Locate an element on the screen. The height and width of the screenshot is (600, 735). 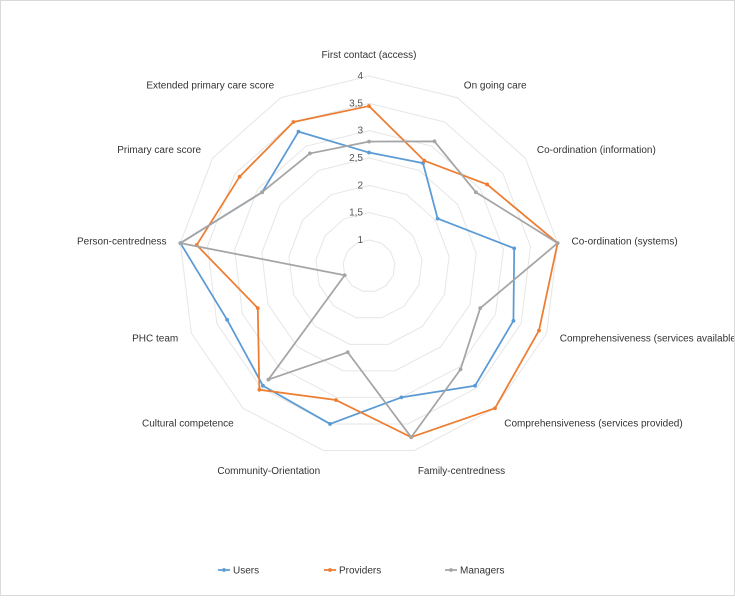
axis-label: First contact (access) is located at coordinates (368, 55).